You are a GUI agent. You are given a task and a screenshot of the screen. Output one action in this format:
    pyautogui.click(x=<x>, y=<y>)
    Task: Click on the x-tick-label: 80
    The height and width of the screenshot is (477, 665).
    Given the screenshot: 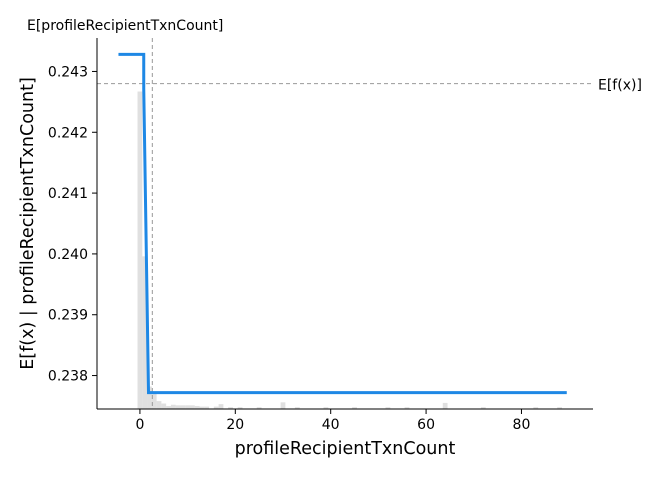 What is the action you would take?
    pyautogui.click(x=522, y=425)
    